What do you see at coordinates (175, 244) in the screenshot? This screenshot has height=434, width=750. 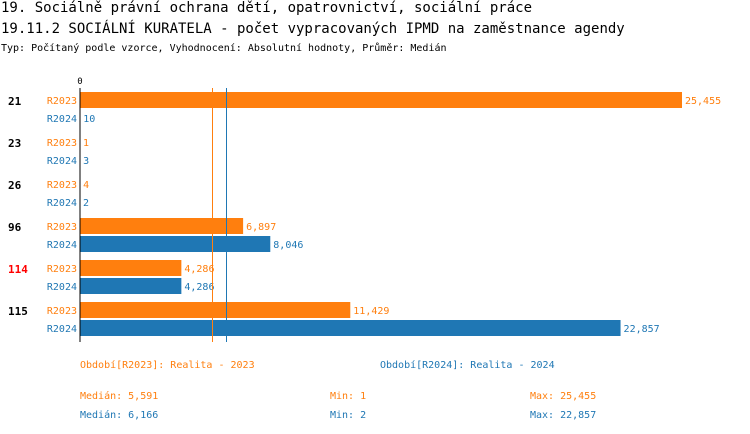 I see `bar-96-R2024` at bounding box center [175, 244].